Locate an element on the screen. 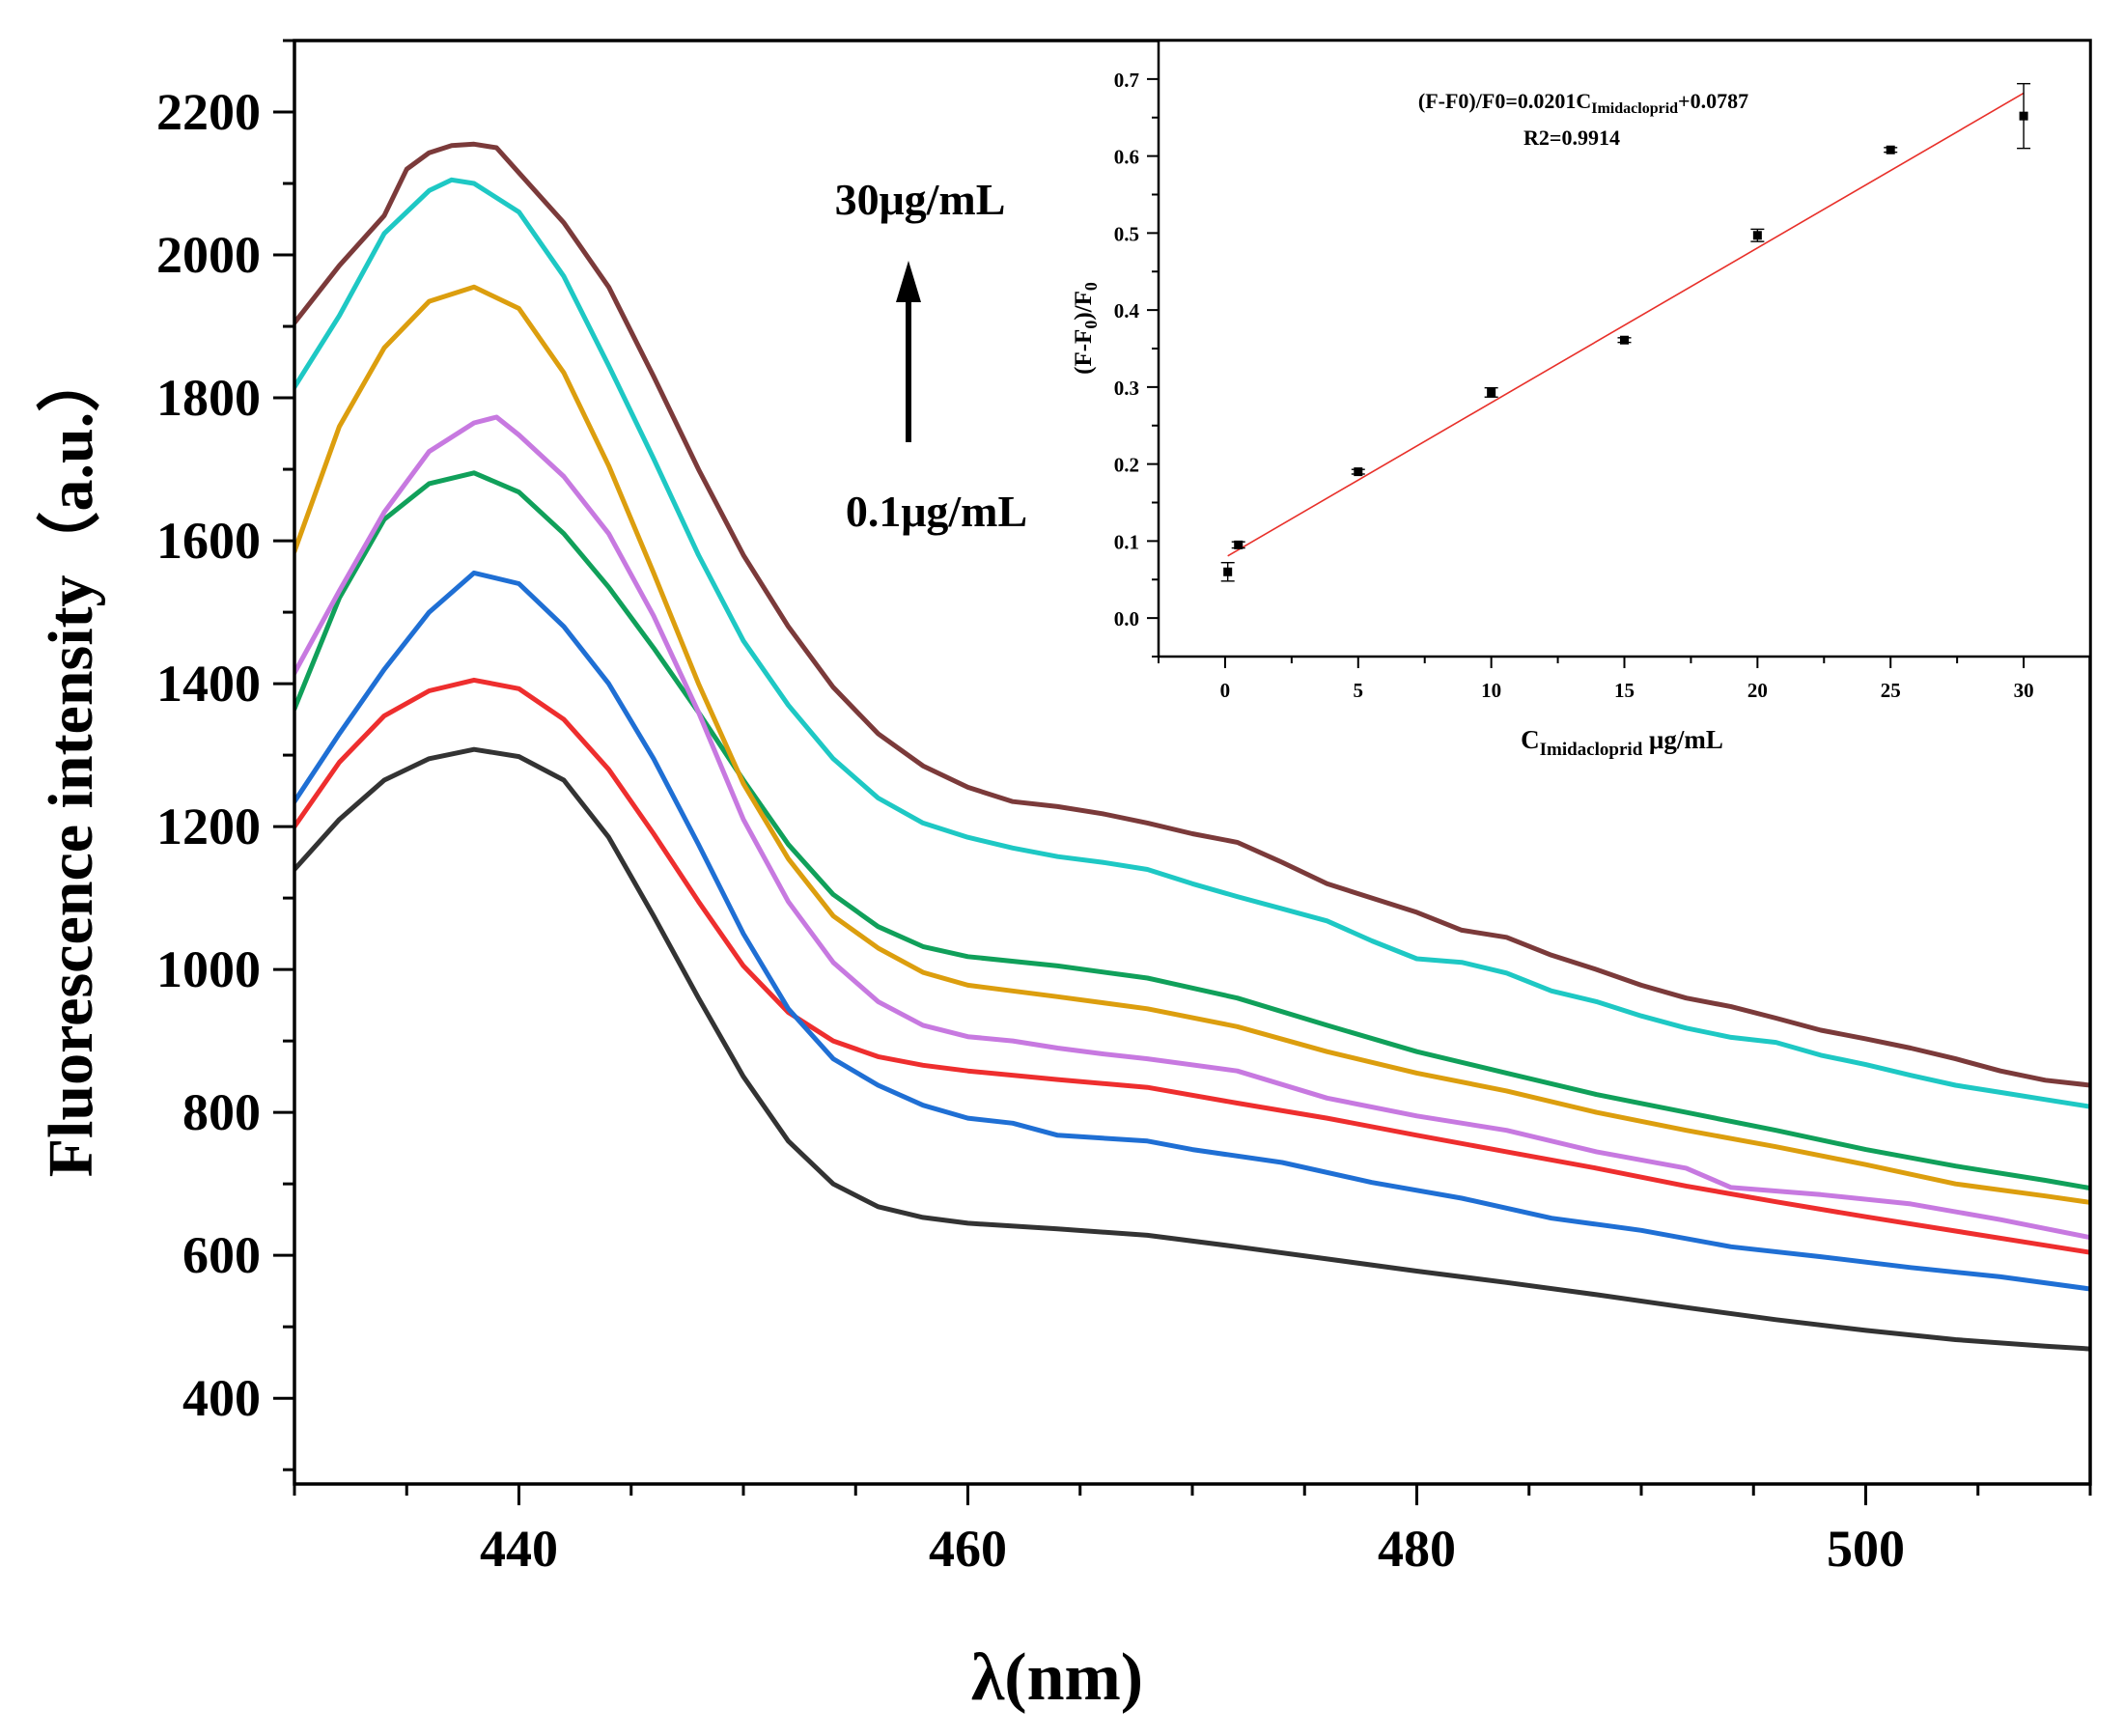  main-y-tick-label: 1600 is located at coordinates (208, 541).